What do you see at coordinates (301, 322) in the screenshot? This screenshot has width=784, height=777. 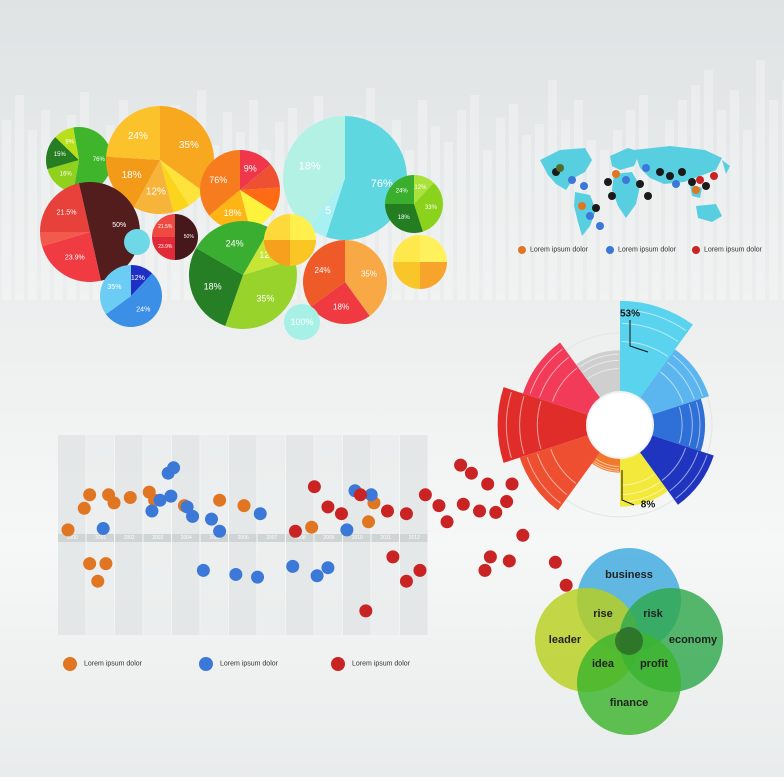 I see `pie-slice-label: 100%` at bounding box center [301, 322].